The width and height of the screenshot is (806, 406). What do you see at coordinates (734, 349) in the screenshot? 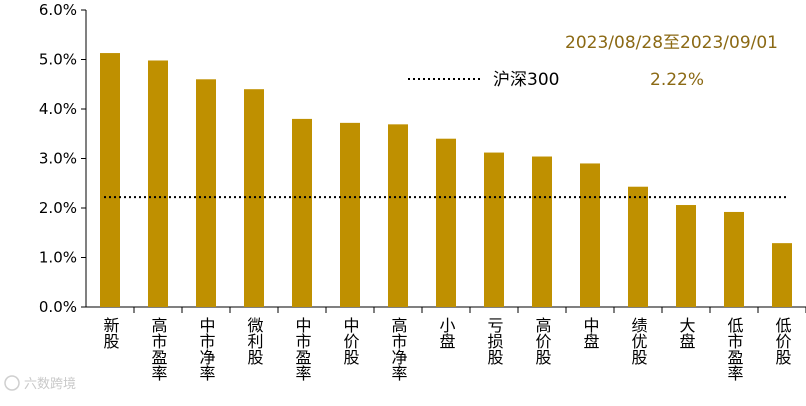
I see `x-category-label: 低市盈率` at bounding box center [734, 349].